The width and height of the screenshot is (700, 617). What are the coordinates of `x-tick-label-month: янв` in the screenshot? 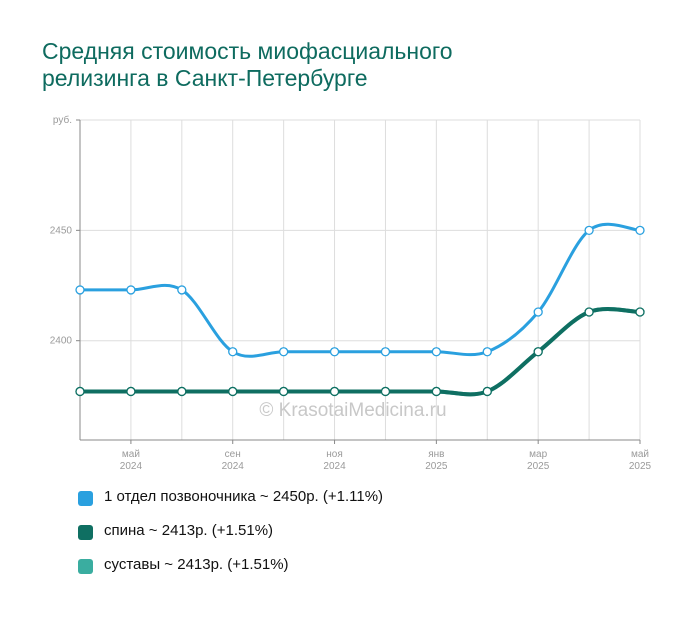 It's located at (436, 454).